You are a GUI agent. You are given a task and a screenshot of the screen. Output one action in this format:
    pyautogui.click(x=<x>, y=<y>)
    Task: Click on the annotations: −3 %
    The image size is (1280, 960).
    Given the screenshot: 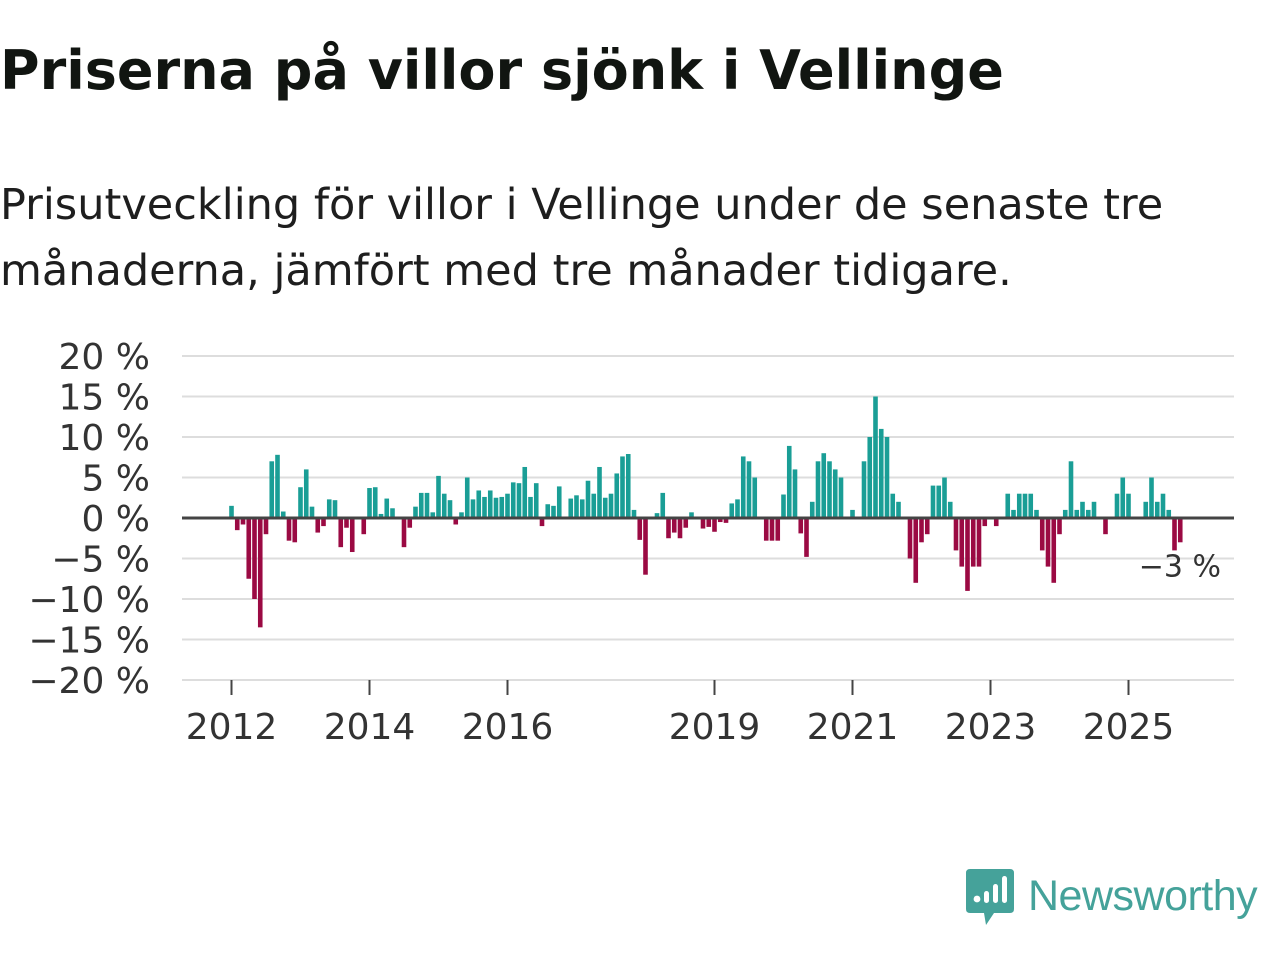 What is the action you would take?
    pyautogui.click(x=1180, y=567)
    